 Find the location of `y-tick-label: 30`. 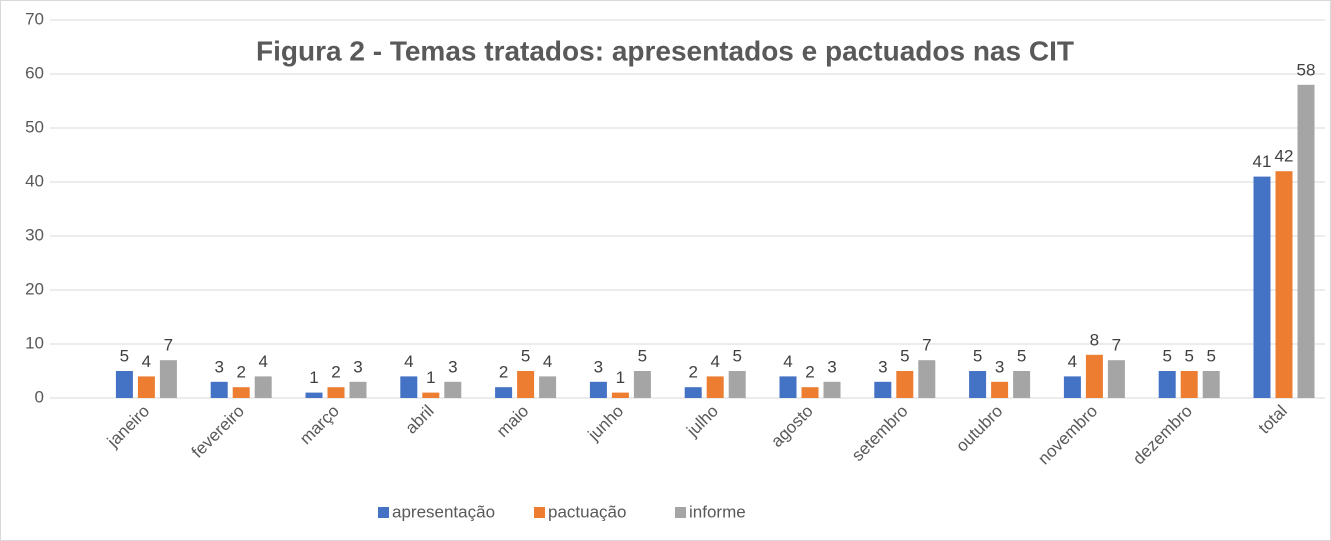

y-tick-label: 30 is located at coordinates (34, 234).